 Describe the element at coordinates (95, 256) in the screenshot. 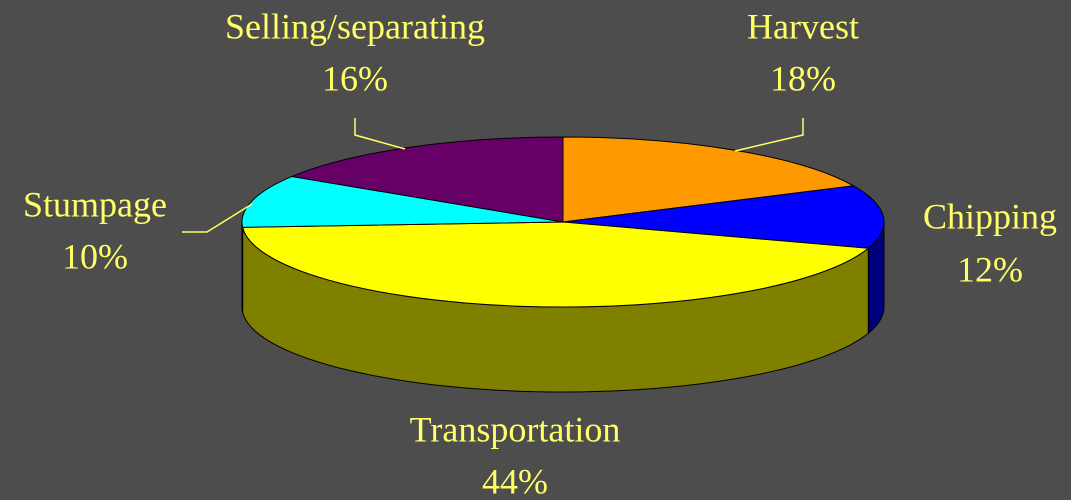

I see `slice-value-label: 10%` at that location.